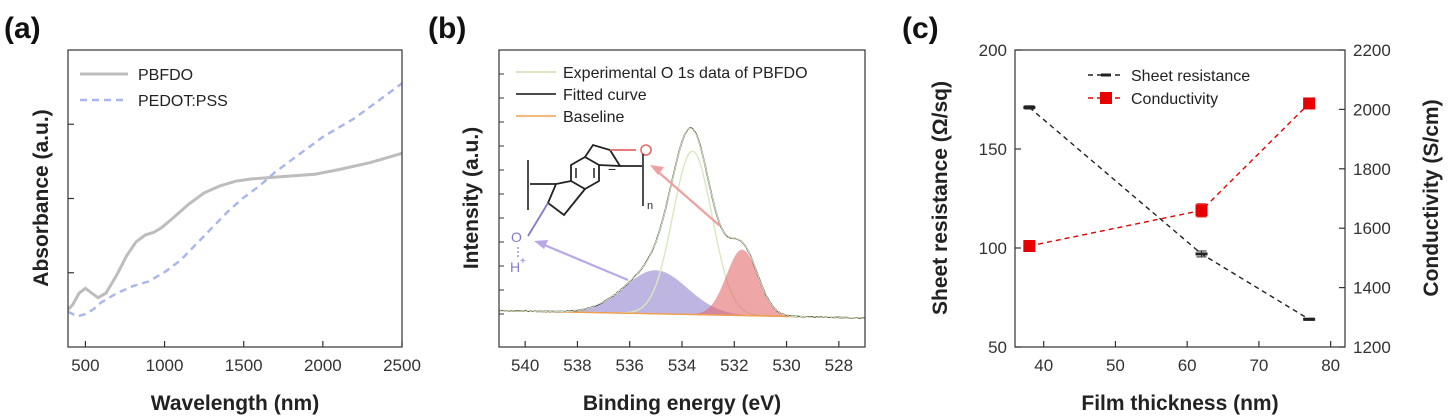 The width and height of the screenshot is (1455, 417). Describe the element at coordinates (786, 365) in the screenshot. I see `xps-x-tick-label: 530` at that location.